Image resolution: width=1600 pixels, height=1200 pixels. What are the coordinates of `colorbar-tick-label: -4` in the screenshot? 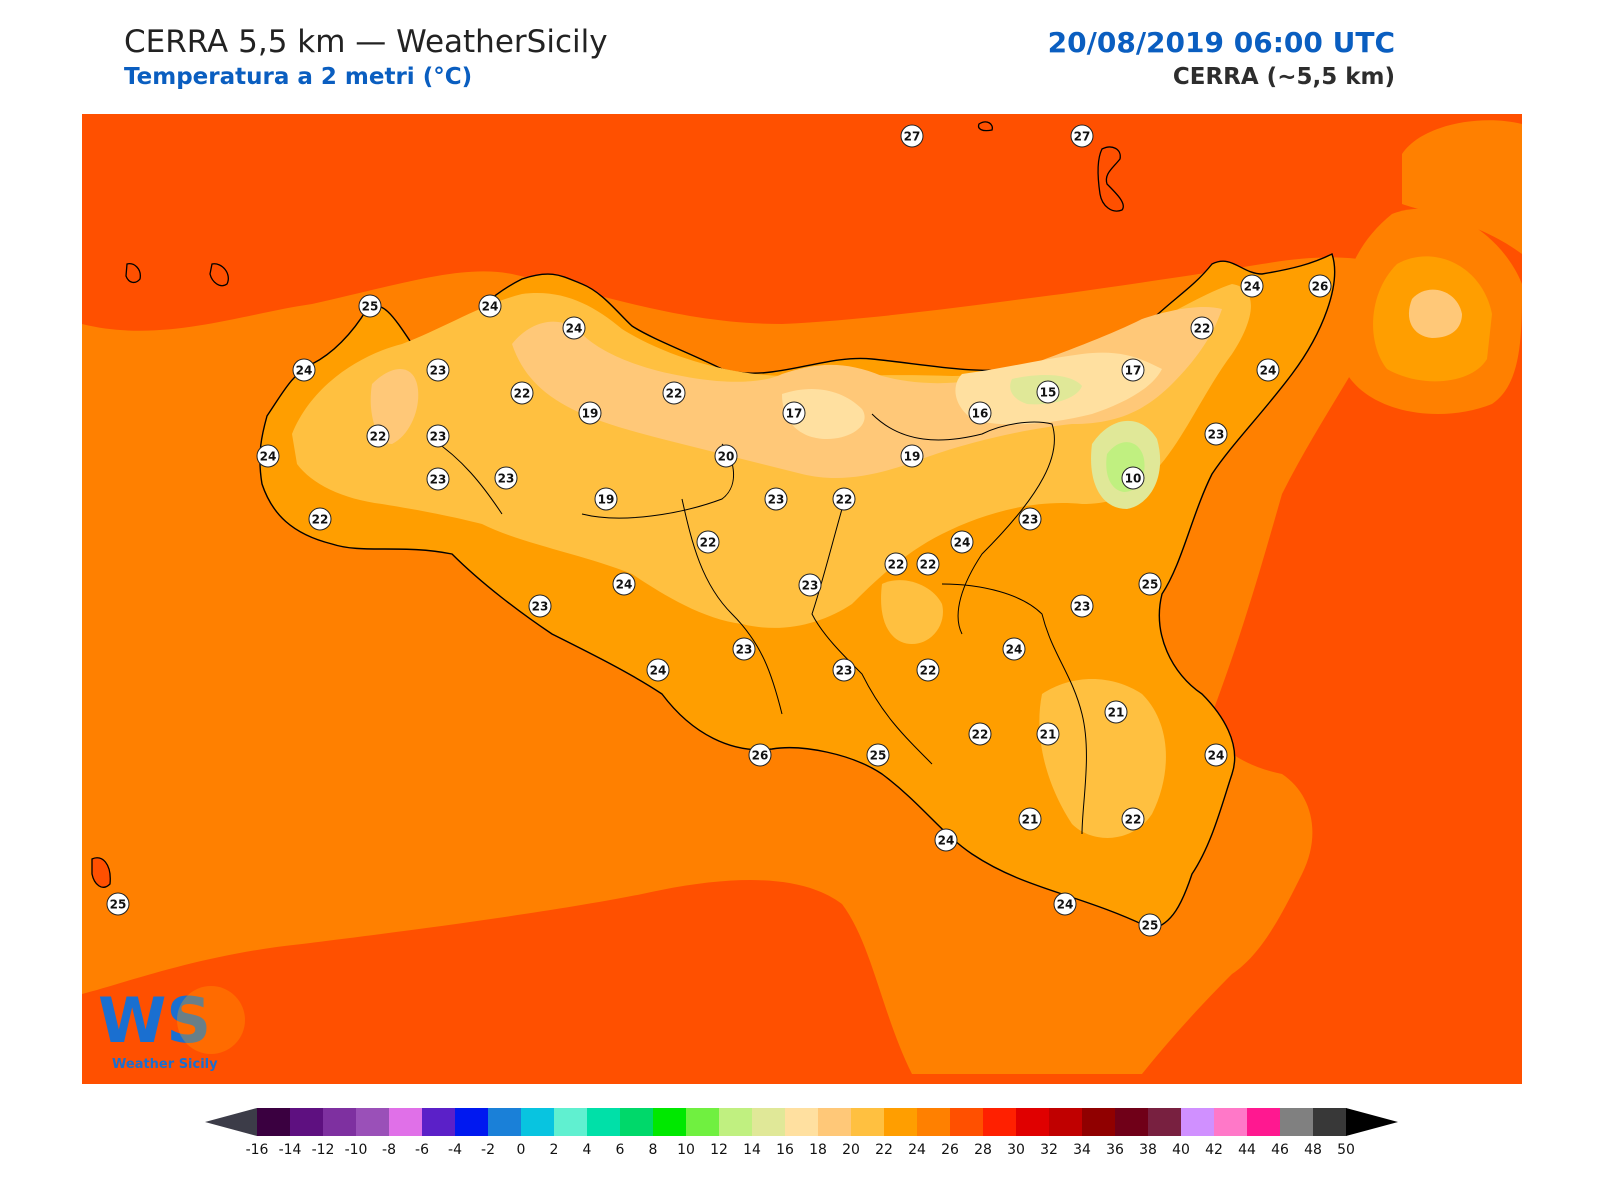 It's located at (455, 1150).